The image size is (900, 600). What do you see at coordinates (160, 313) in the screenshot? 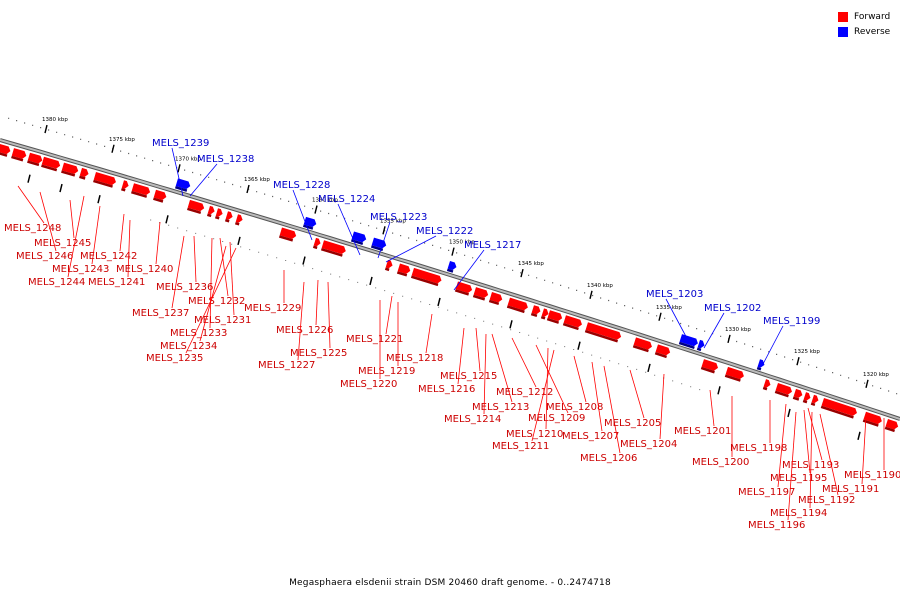
I see `forward-gene-label: MELS_1237` at bounding box center [160, 313].